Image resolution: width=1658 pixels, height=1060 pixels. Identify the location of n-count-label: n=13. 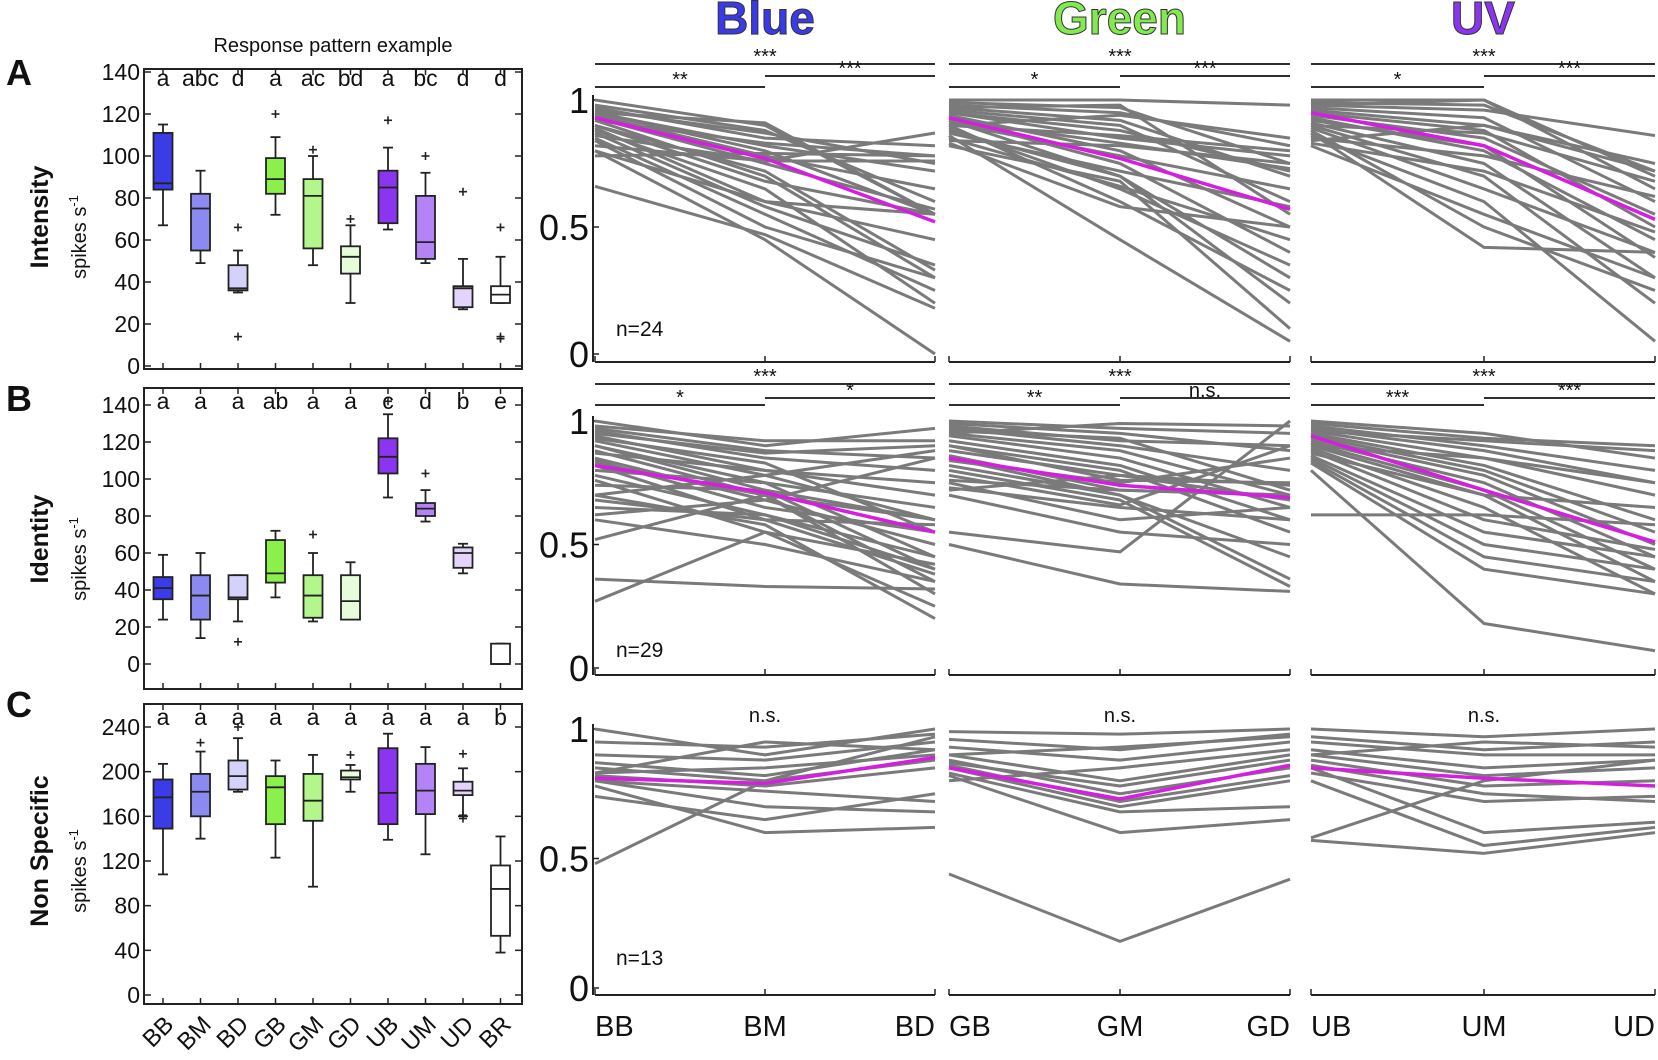
(639, 958).